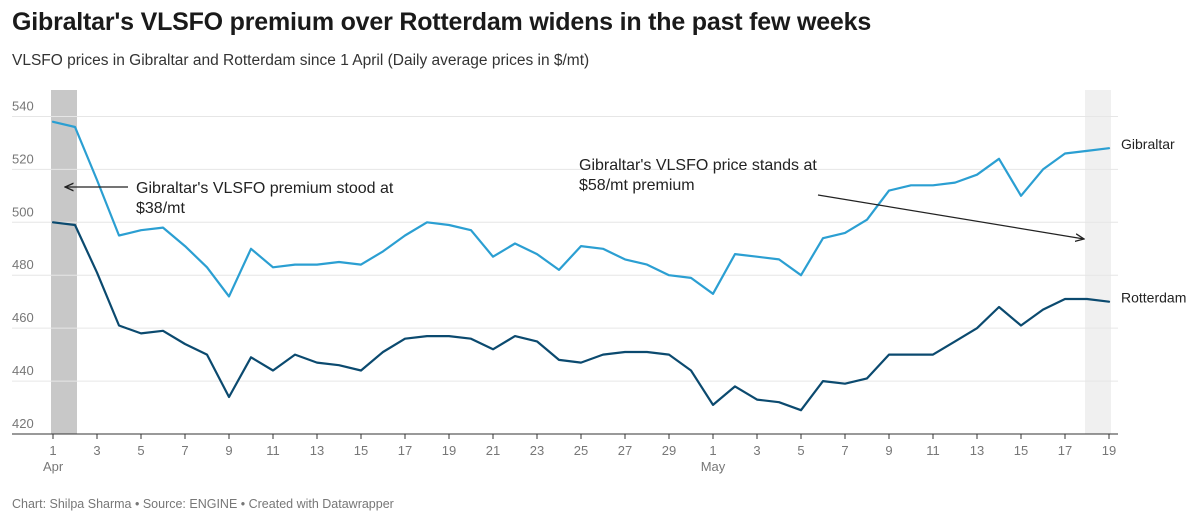 This screenshot has width=1200, height=524. I want to click on x-tick-label: 25, so click(581, 450).